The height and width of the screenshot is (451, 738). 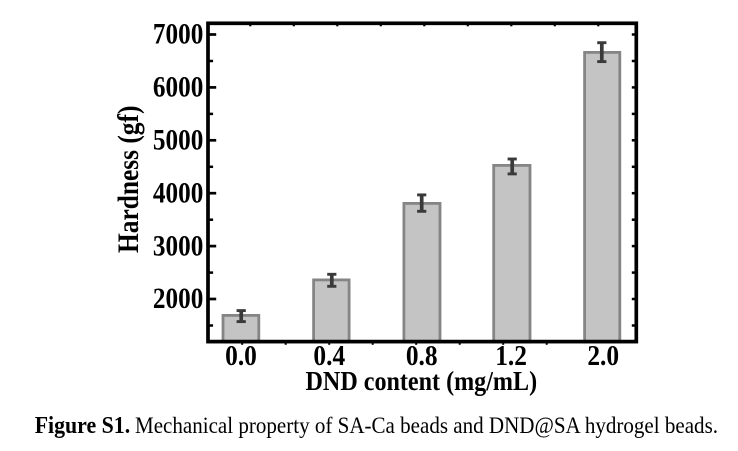 I want to click on svg-text: 2.0, so click(x=603, y=356).